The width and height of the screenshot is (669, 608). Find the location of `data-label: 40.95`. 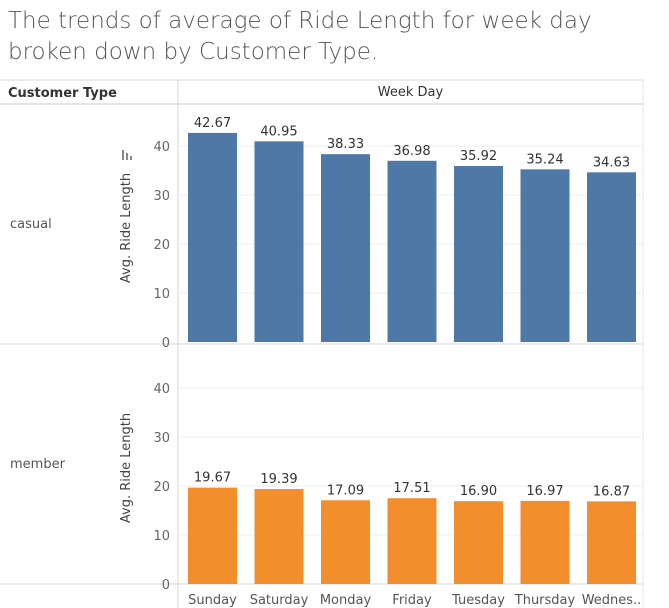

data-label: 40.95 is located at coordinates (278, 131).